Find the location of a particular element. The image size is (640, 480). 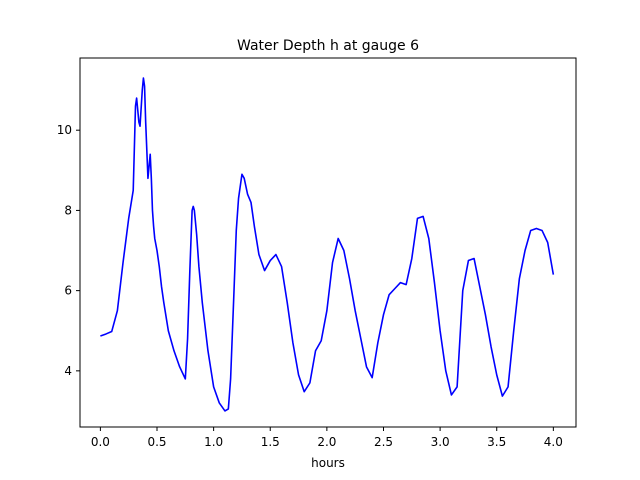

x-tick-label: 2.0 is located at coordinates (326, 442).